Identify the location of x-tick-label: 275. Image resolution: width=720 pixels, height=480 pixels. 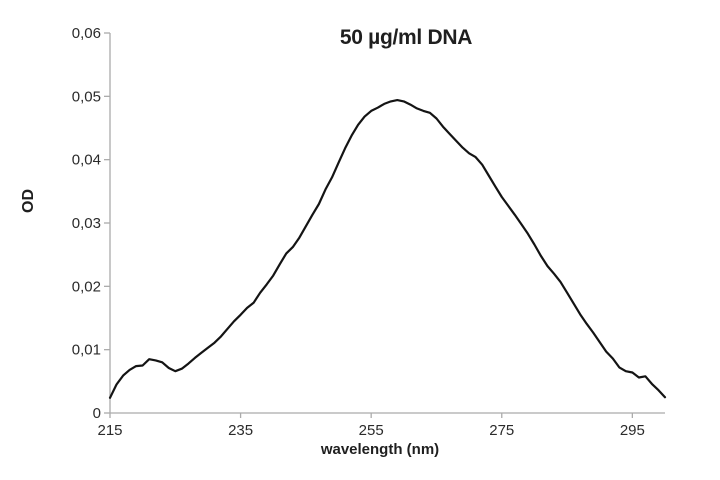
(501, 430).